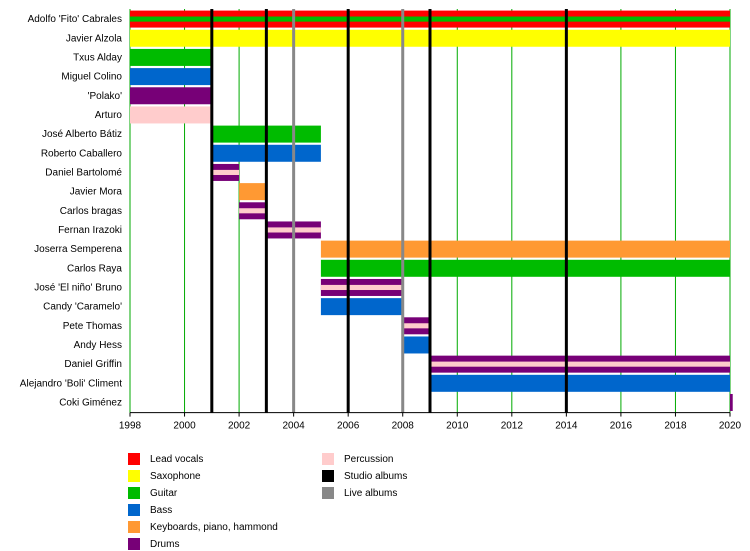 The height and width of the screenshot is (551, 750). Describe the element at coordinates (621, 426) in the screenshot. I see `x-tick-label: 2016` at that location.